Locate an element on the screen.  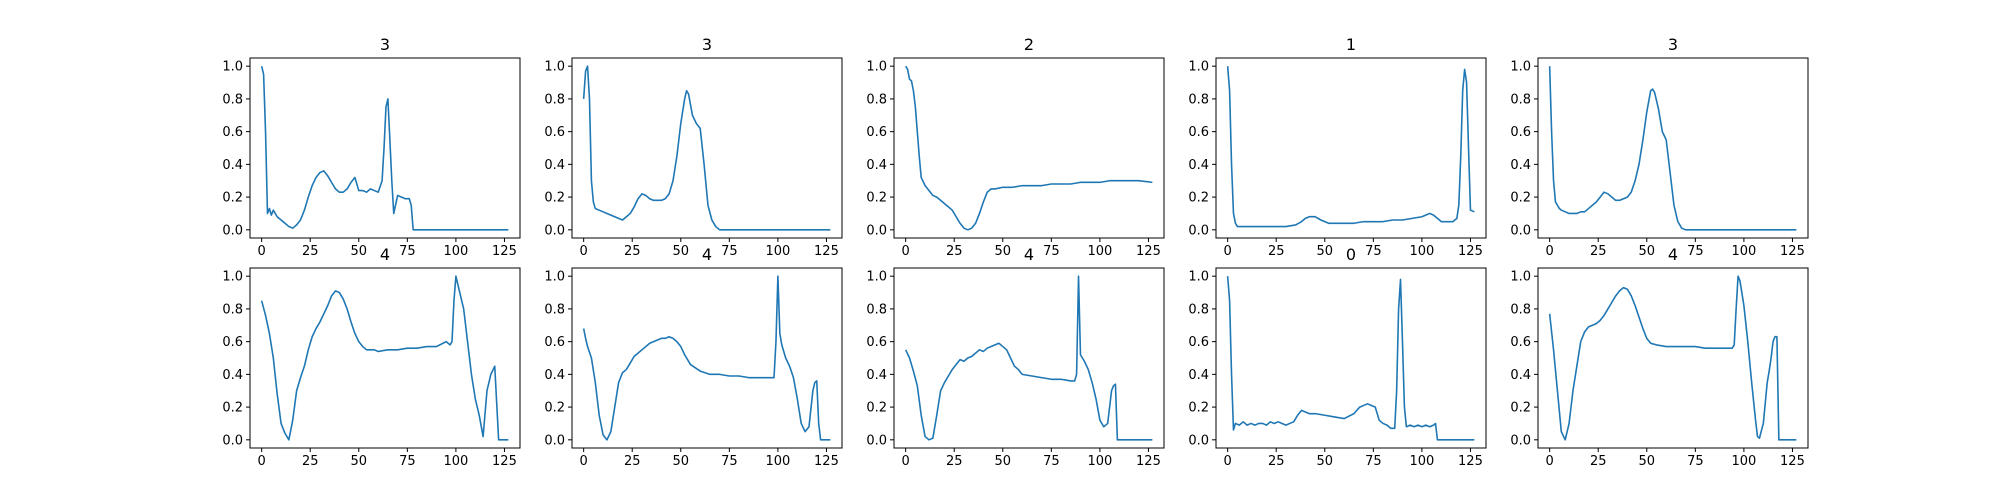
subplot-3: 2 0 25 50 75 100 125 0.0 0.2 0.4 0.6 0.8 1.0 is located at coordinates (1015, 147).